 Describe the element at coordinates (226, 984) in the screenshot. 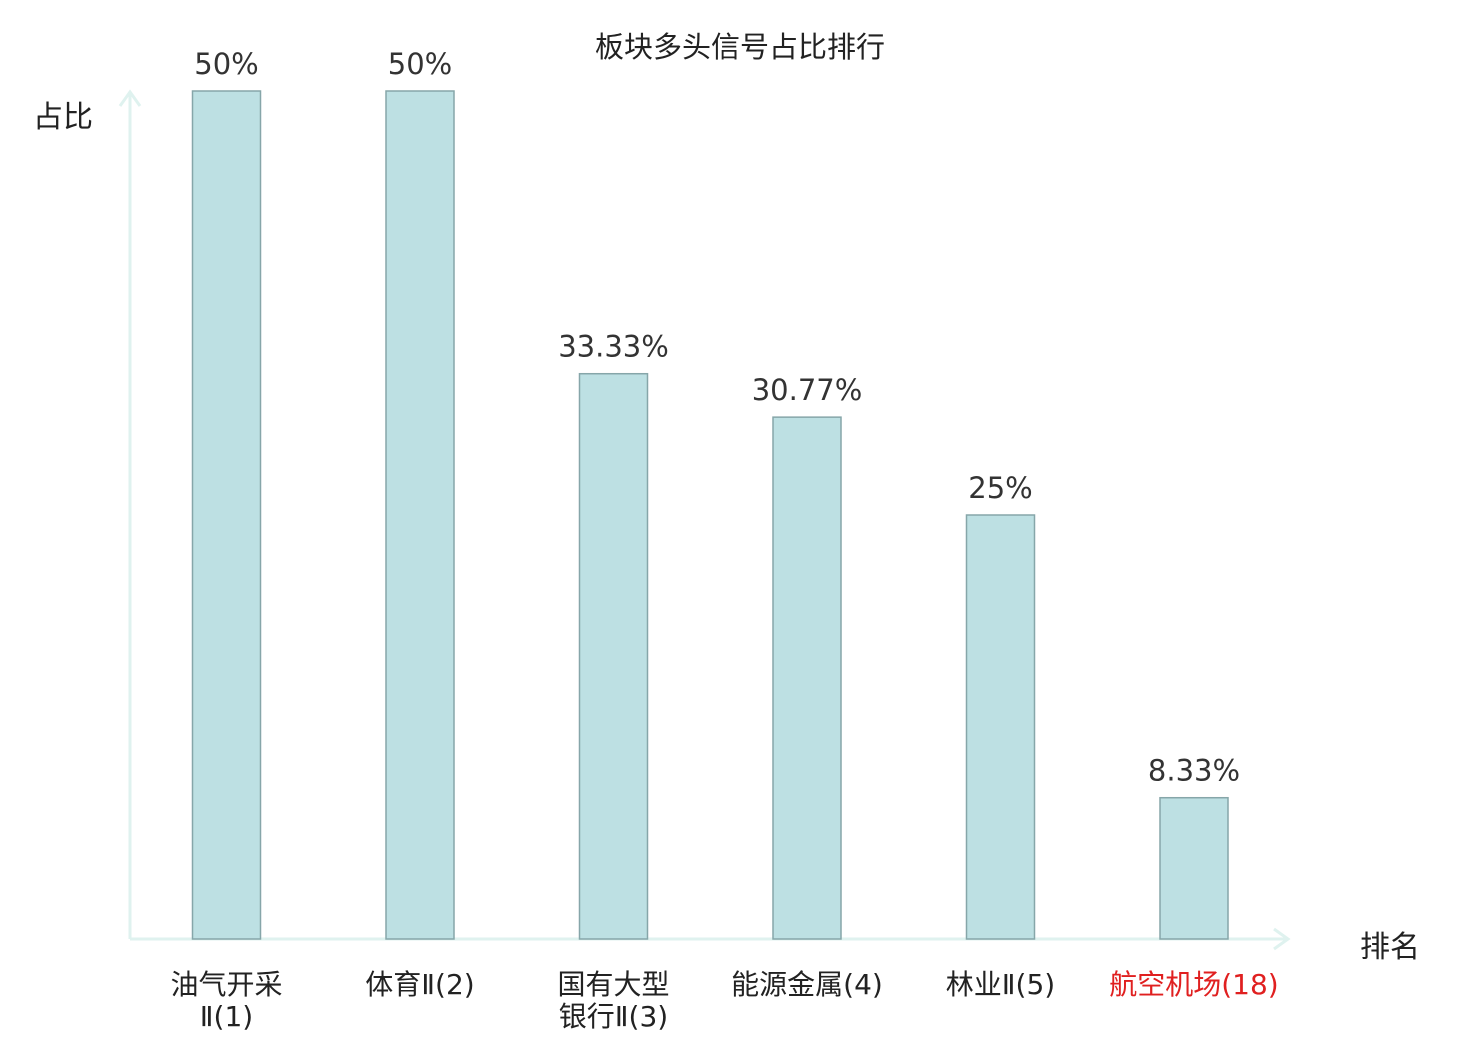

I see `category-label-1-line-1: 油气开采` at that location.